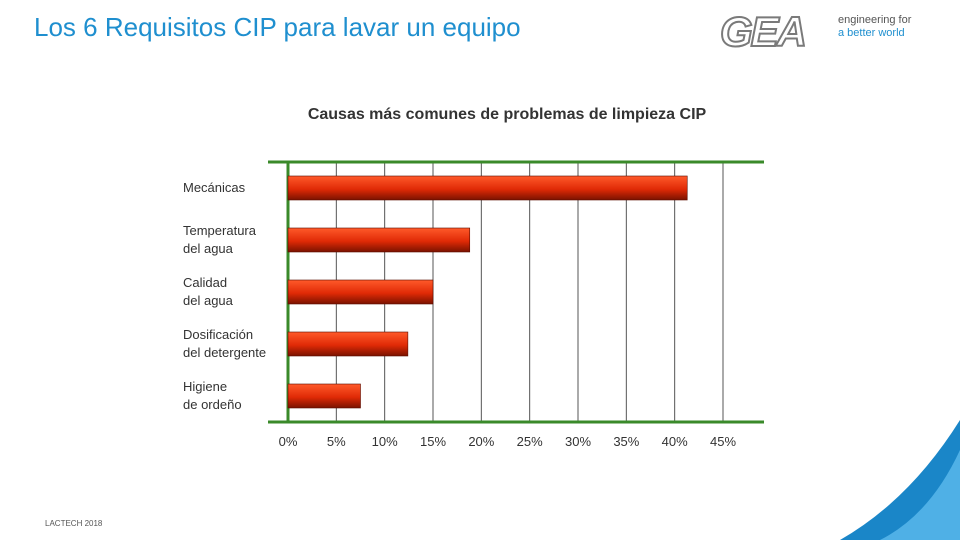  Describe the element at coordinates (219, 240) in the screenshot. I see `category-label: Temperatura del agua` at that location.